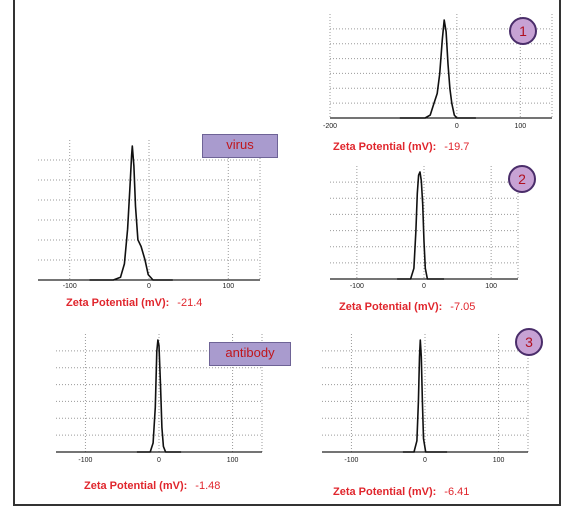 The image size is (569, 508). Describe the element at coordinates (522, 179) in the screenshot. I see `sample-badge-2: 2` at that location.